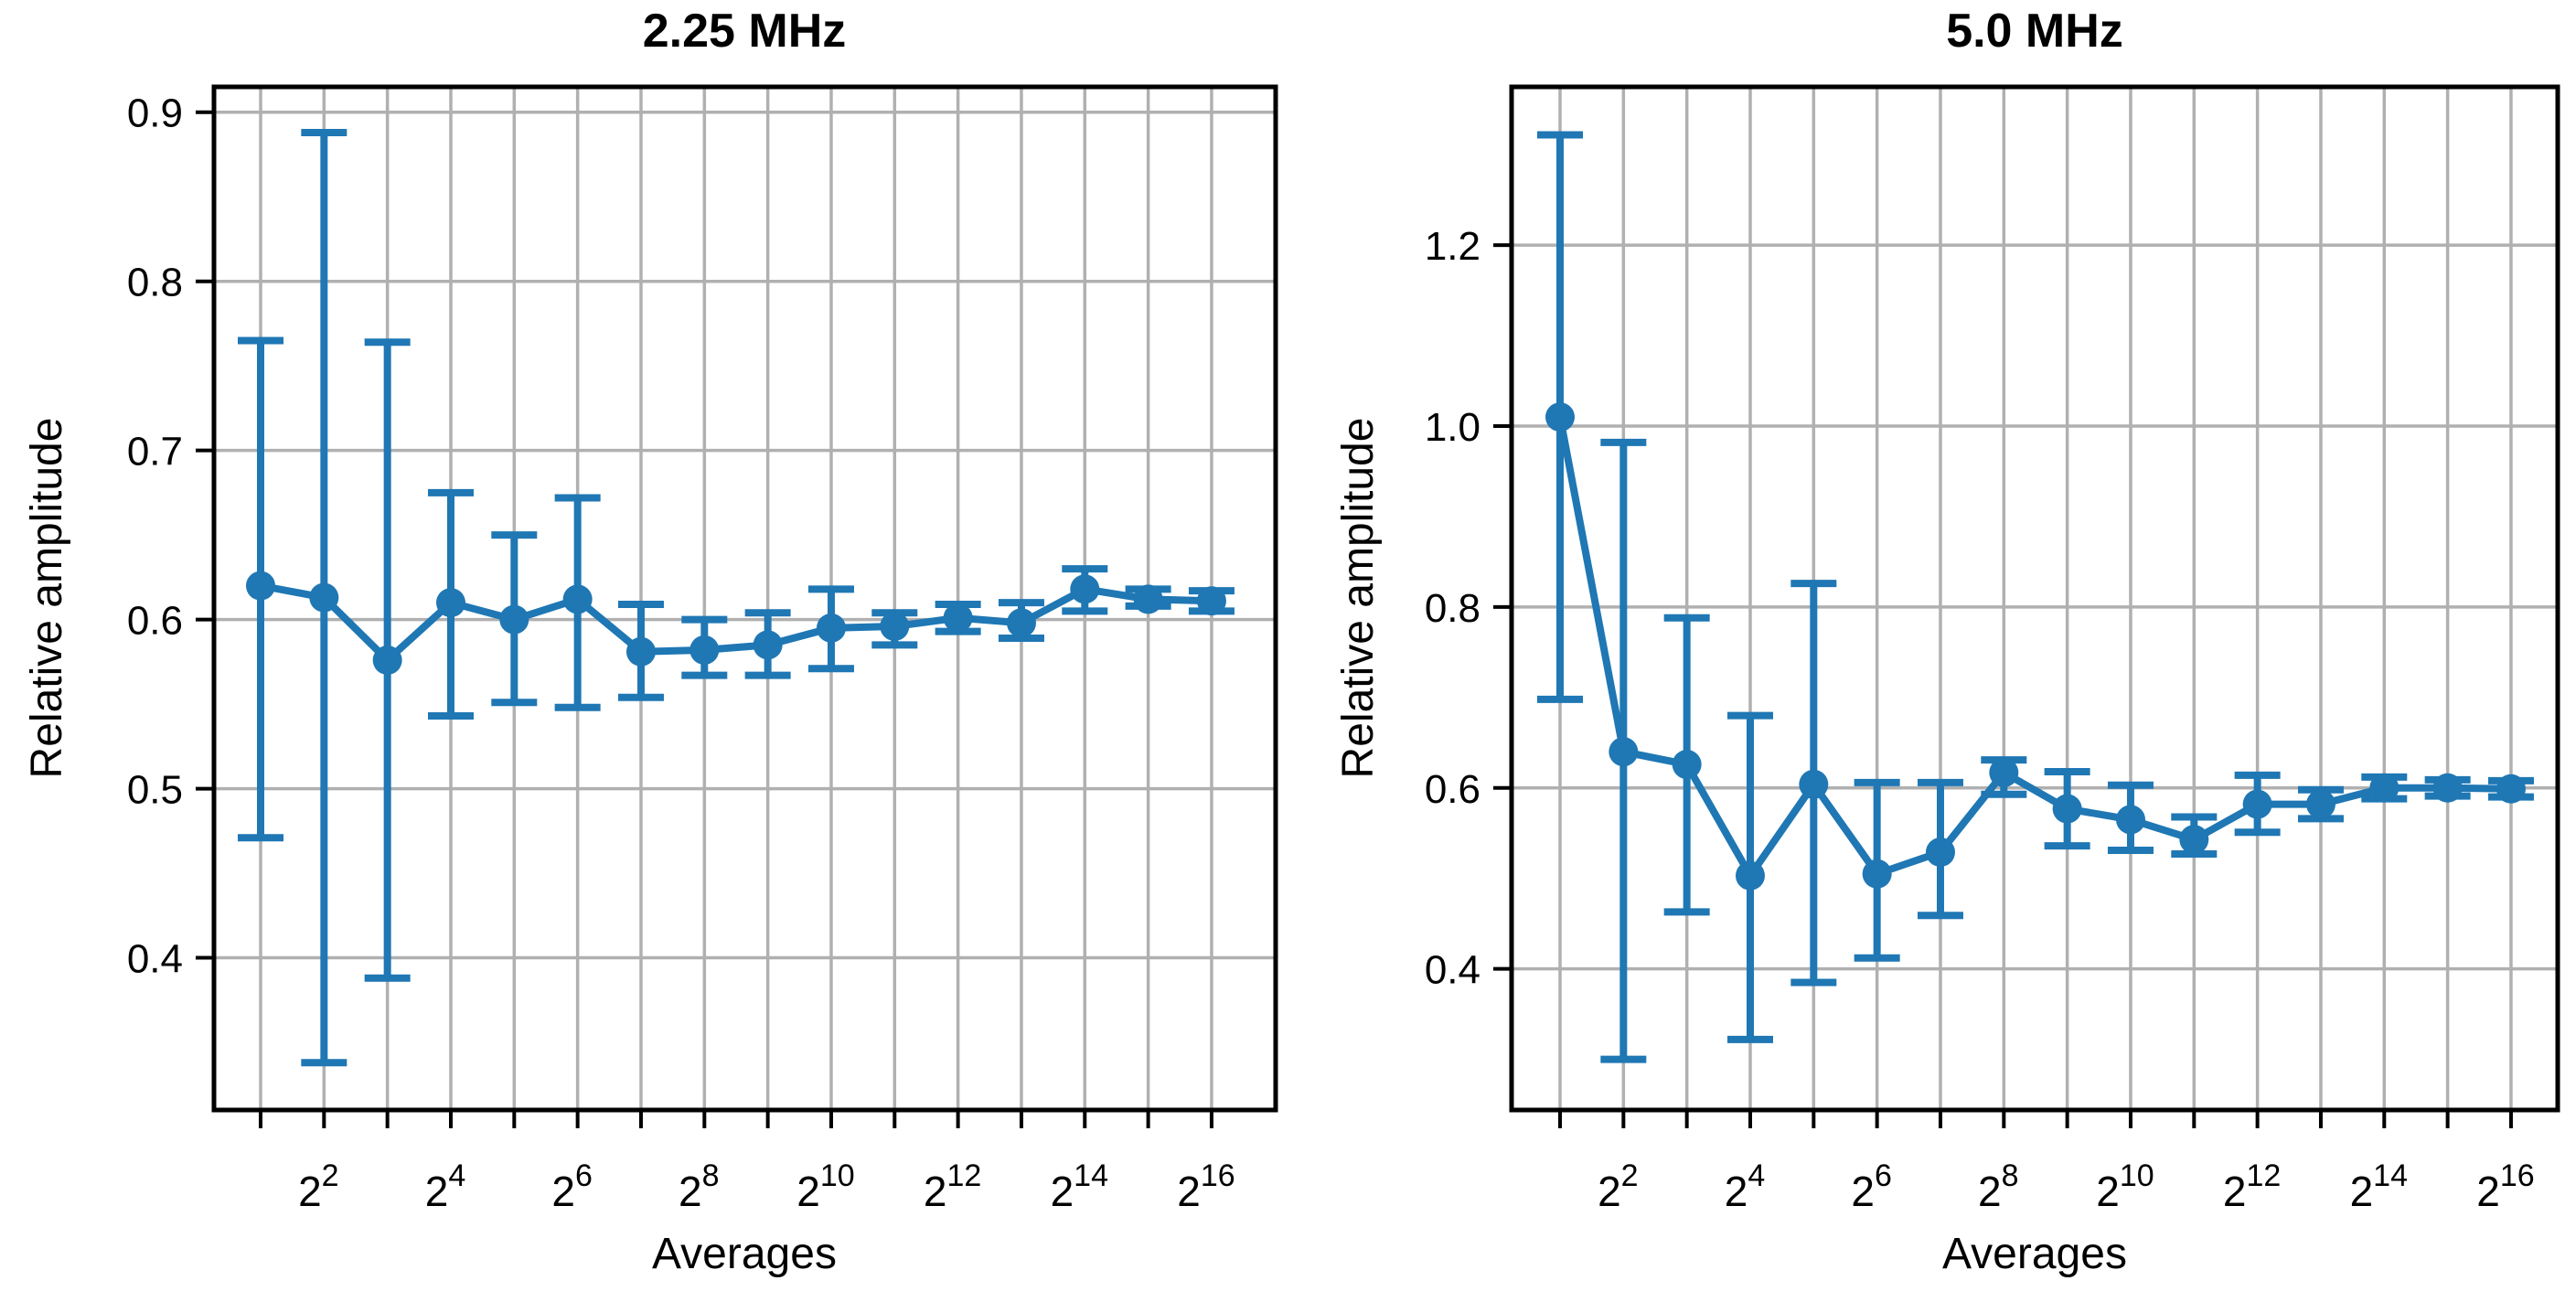  Describe the element at coordinates (155, 114) in the screenshot. I see `y-tick-label: 0.9` at that location.